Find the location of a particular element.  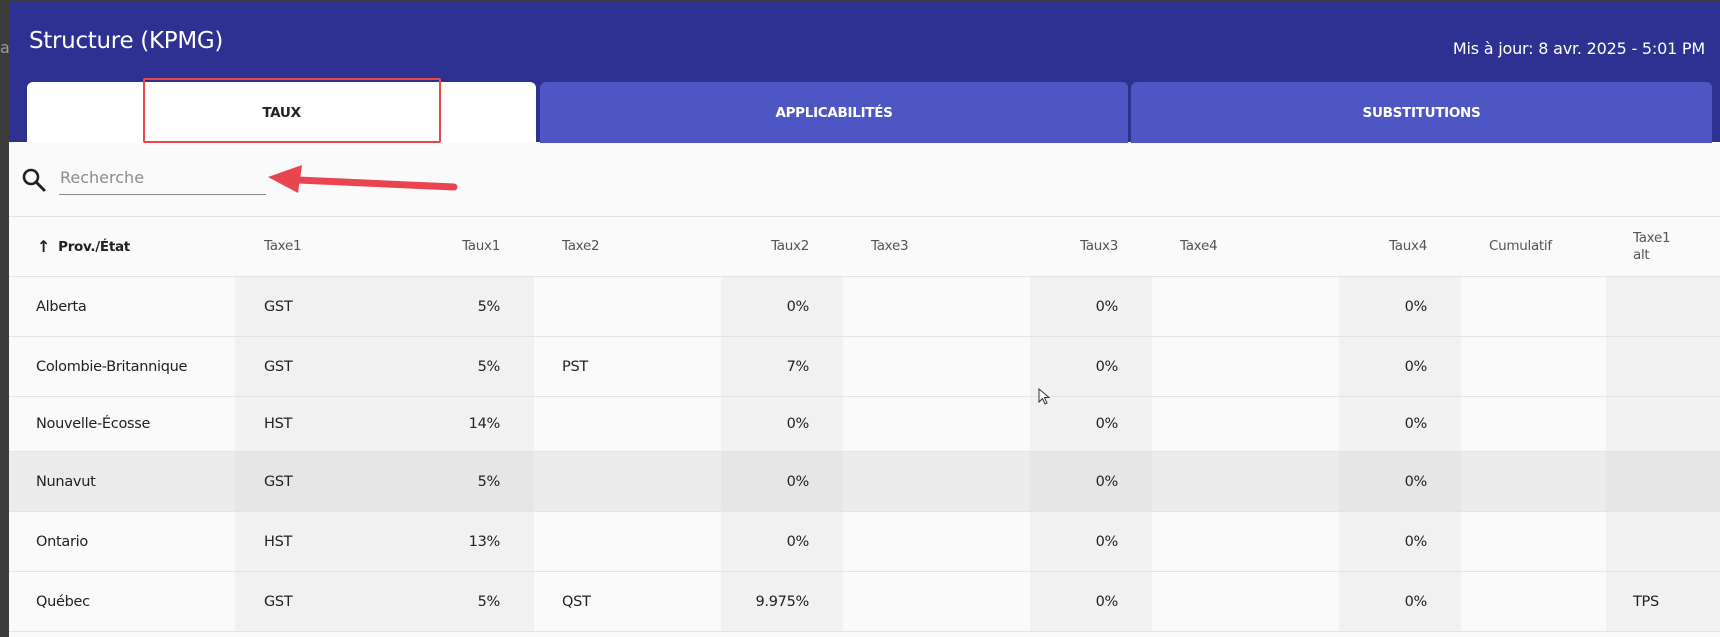

table-row: Ontario HST 13% 0% 0% 0% is located at coordinates (864, 542).